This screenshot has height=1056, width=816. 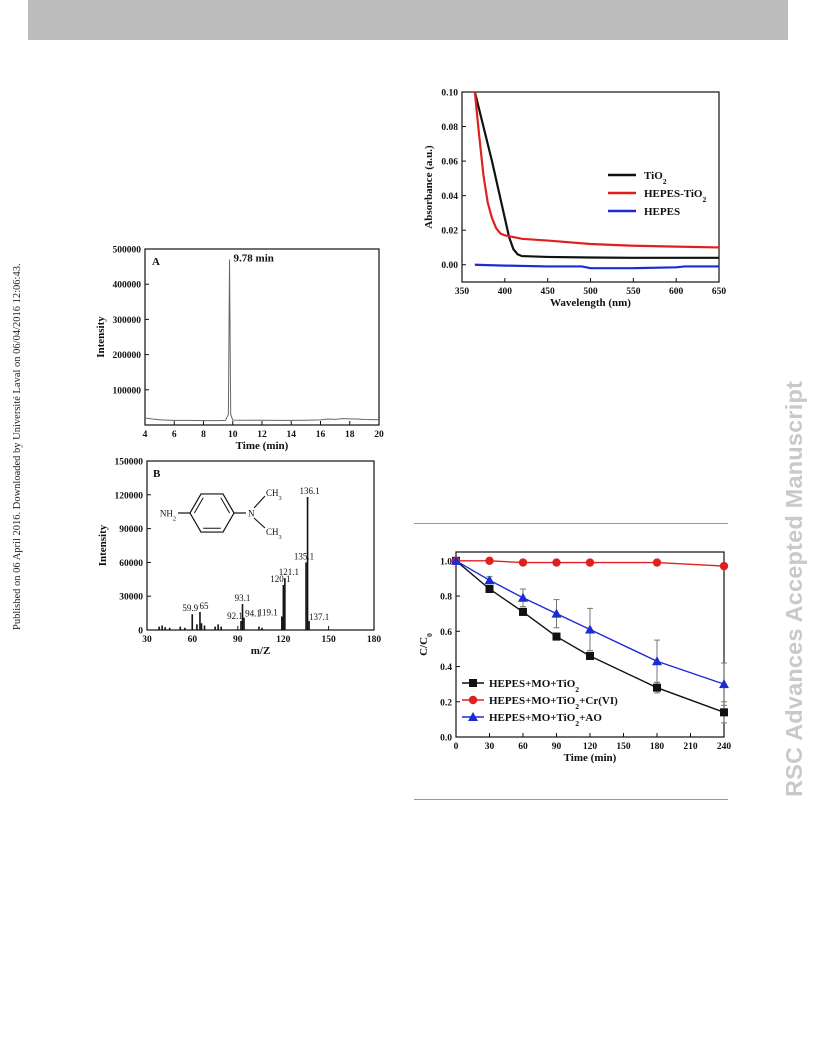 I want to click on ms-peak-label: 120.1, so click(x=280, y=579).